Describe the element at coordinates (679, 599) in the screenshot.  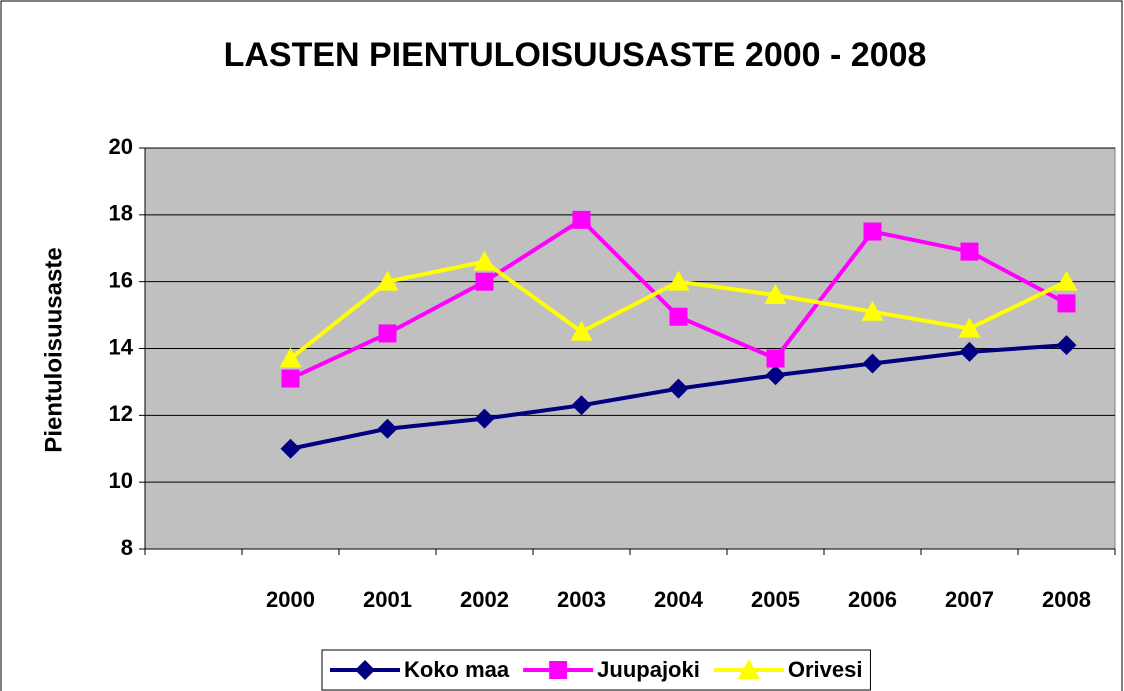
I see `x-tick-label: 2004` at that location.